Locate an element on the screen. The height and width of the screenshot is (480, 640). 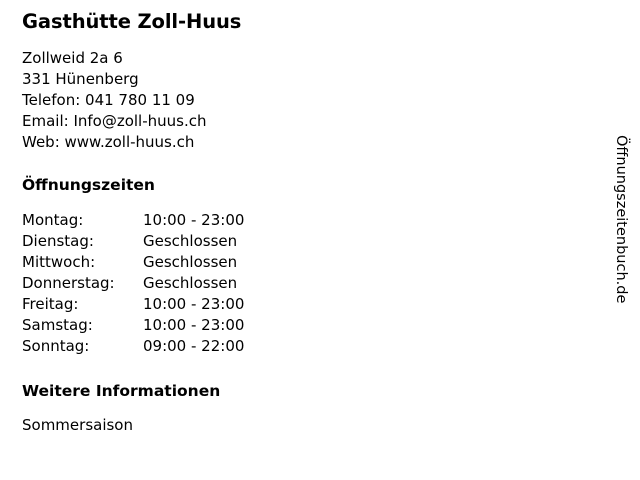
table-row: Montag: 10:00 - 23:00 is located at coordinates (133, 220).